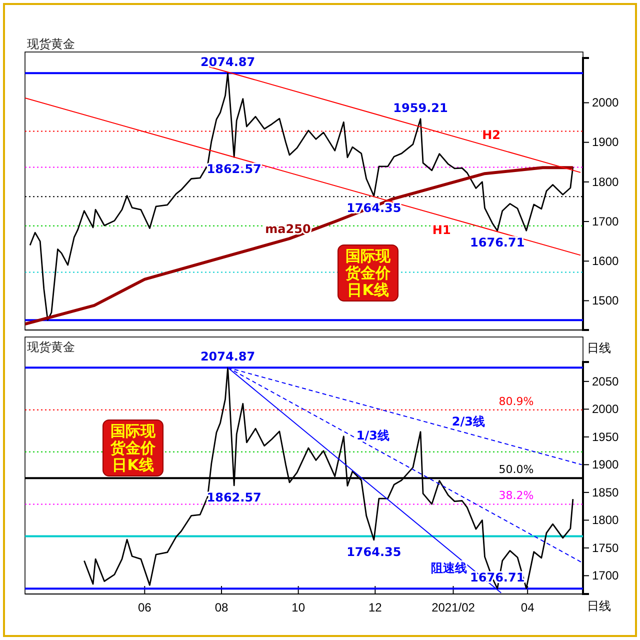 Image resolution: width=640 pixels, height=640 pixels. I want to click on x-tick-label: 2021/02, so click(454, 607).